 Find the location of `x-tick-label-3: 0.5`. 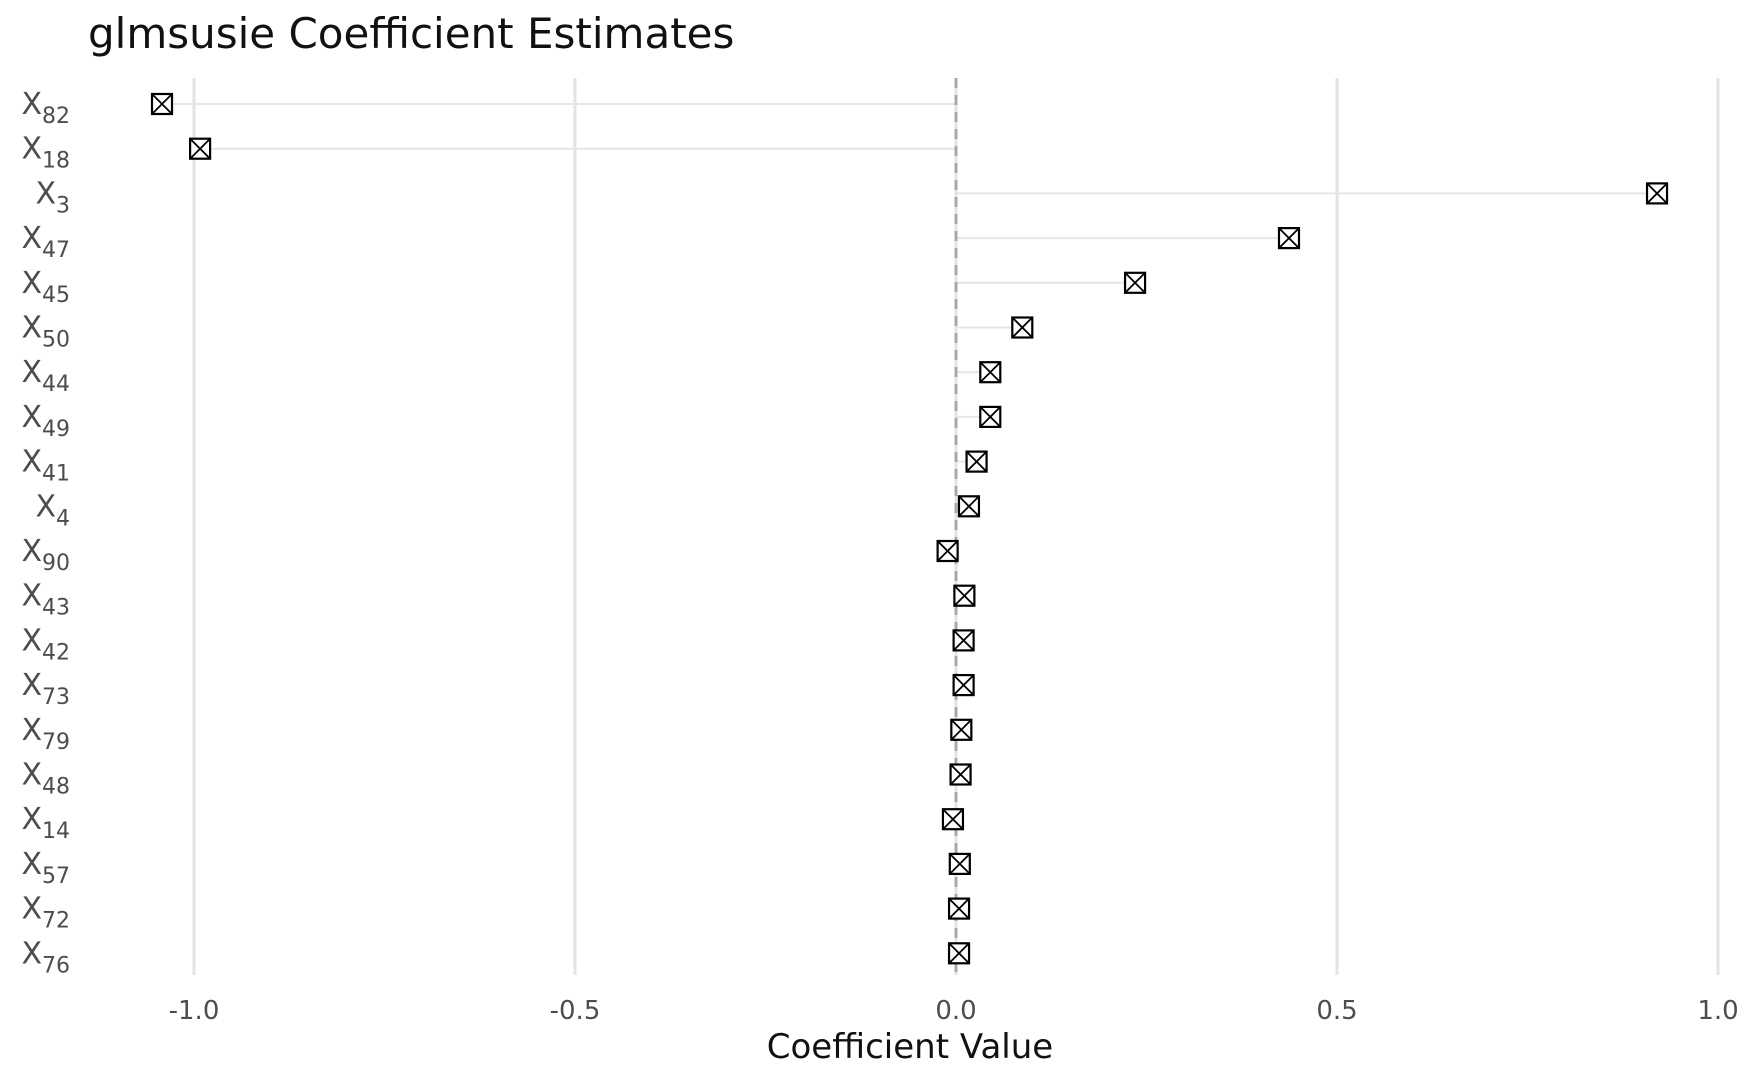

x-tick-label-3: 0.5 is located at coordinates (1336, 1011).